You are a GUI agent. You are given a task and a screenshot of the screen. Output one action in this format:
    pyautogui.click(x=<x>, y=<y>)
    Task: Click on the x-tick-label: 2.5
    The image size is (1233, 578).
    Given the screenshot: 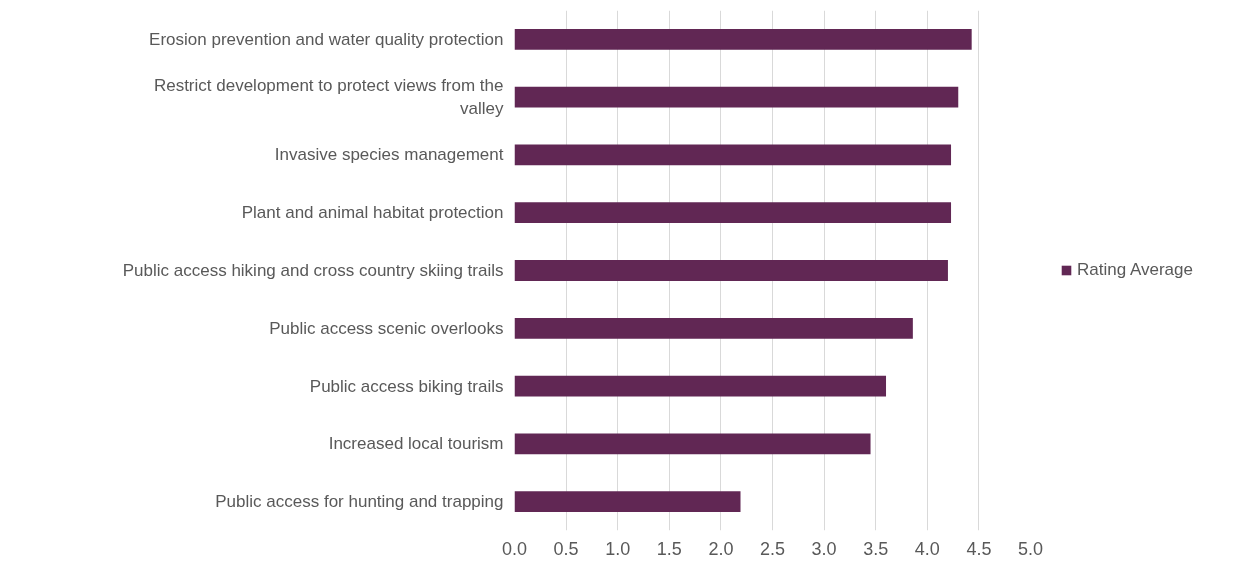 What is the action you would take?
    pyautogui.click(x=772, y=548)
    